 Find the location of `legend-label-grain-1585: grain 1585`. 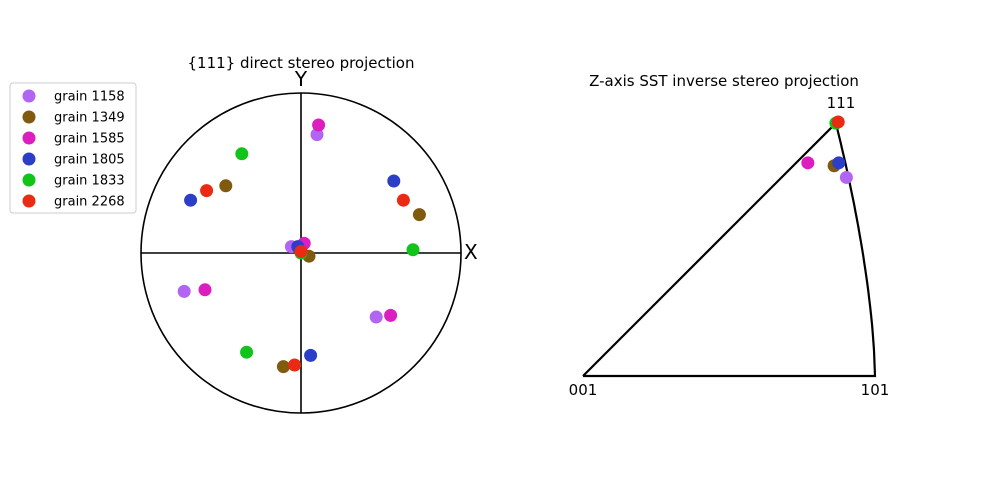

legend-label-grain-1585: grain 1585 is located at coordinates (89, 139).